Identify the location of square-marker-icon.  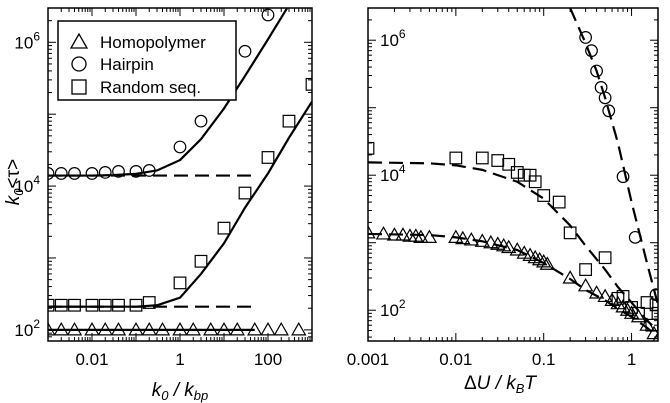
(79, 87).